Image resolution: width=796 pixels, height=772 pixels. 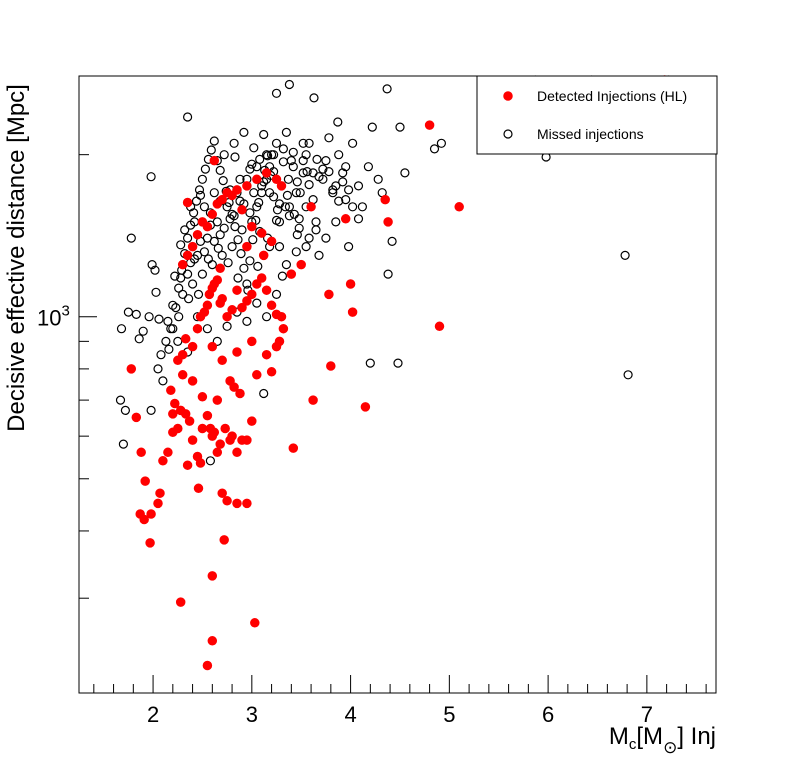 I want to click on x-tick-label: 4, so click(x=350, y=714).